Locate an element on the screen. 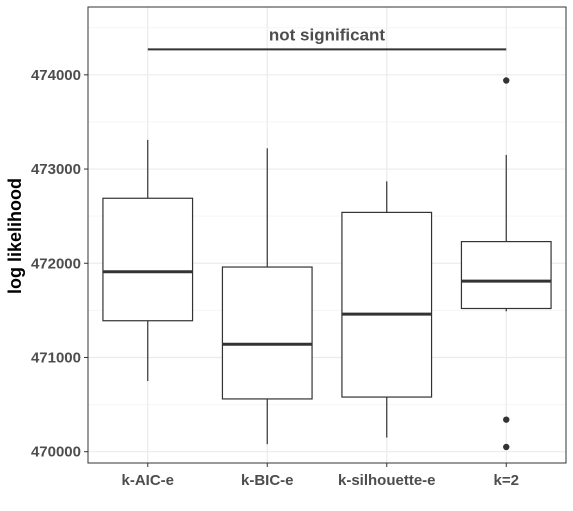  box-k-AIC-e is located at coordinates (148, 260).